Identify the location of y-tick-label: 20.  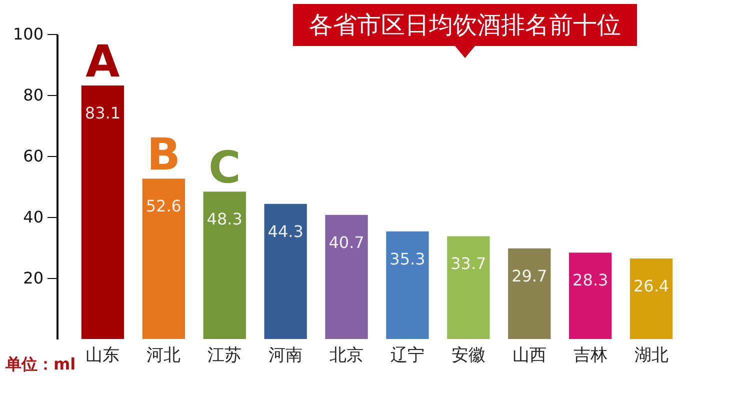
(33, 278).